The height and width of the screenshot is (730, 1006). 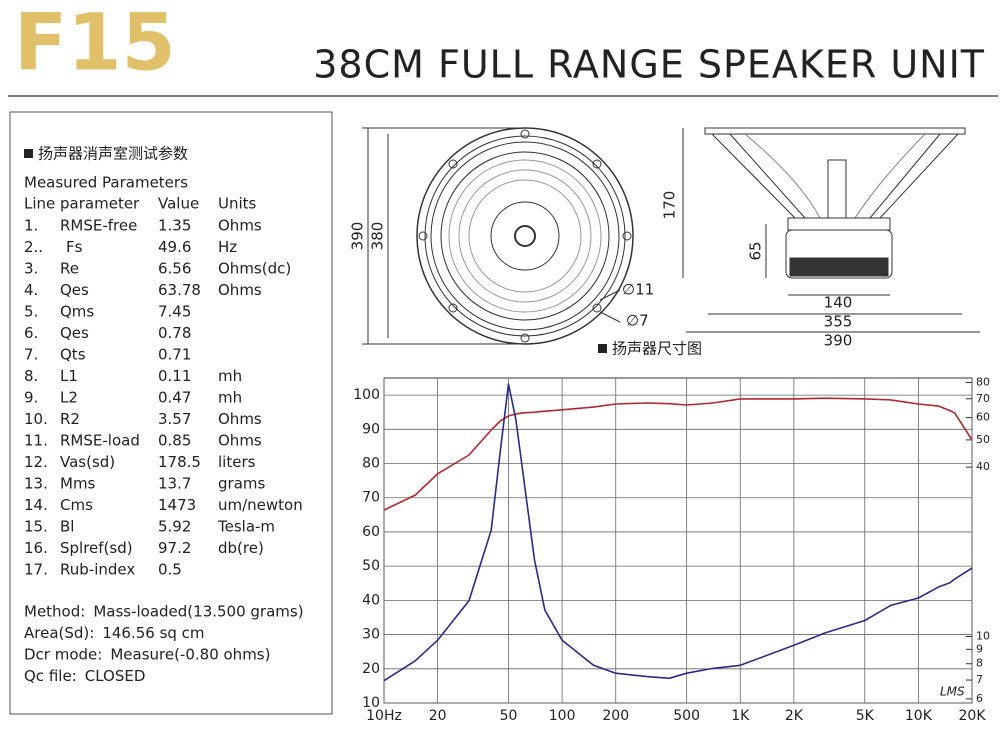 What do you see at coordinates (838, 322) in the screenshot?
I see `dimension: 355` at bounding box center [838, 322].